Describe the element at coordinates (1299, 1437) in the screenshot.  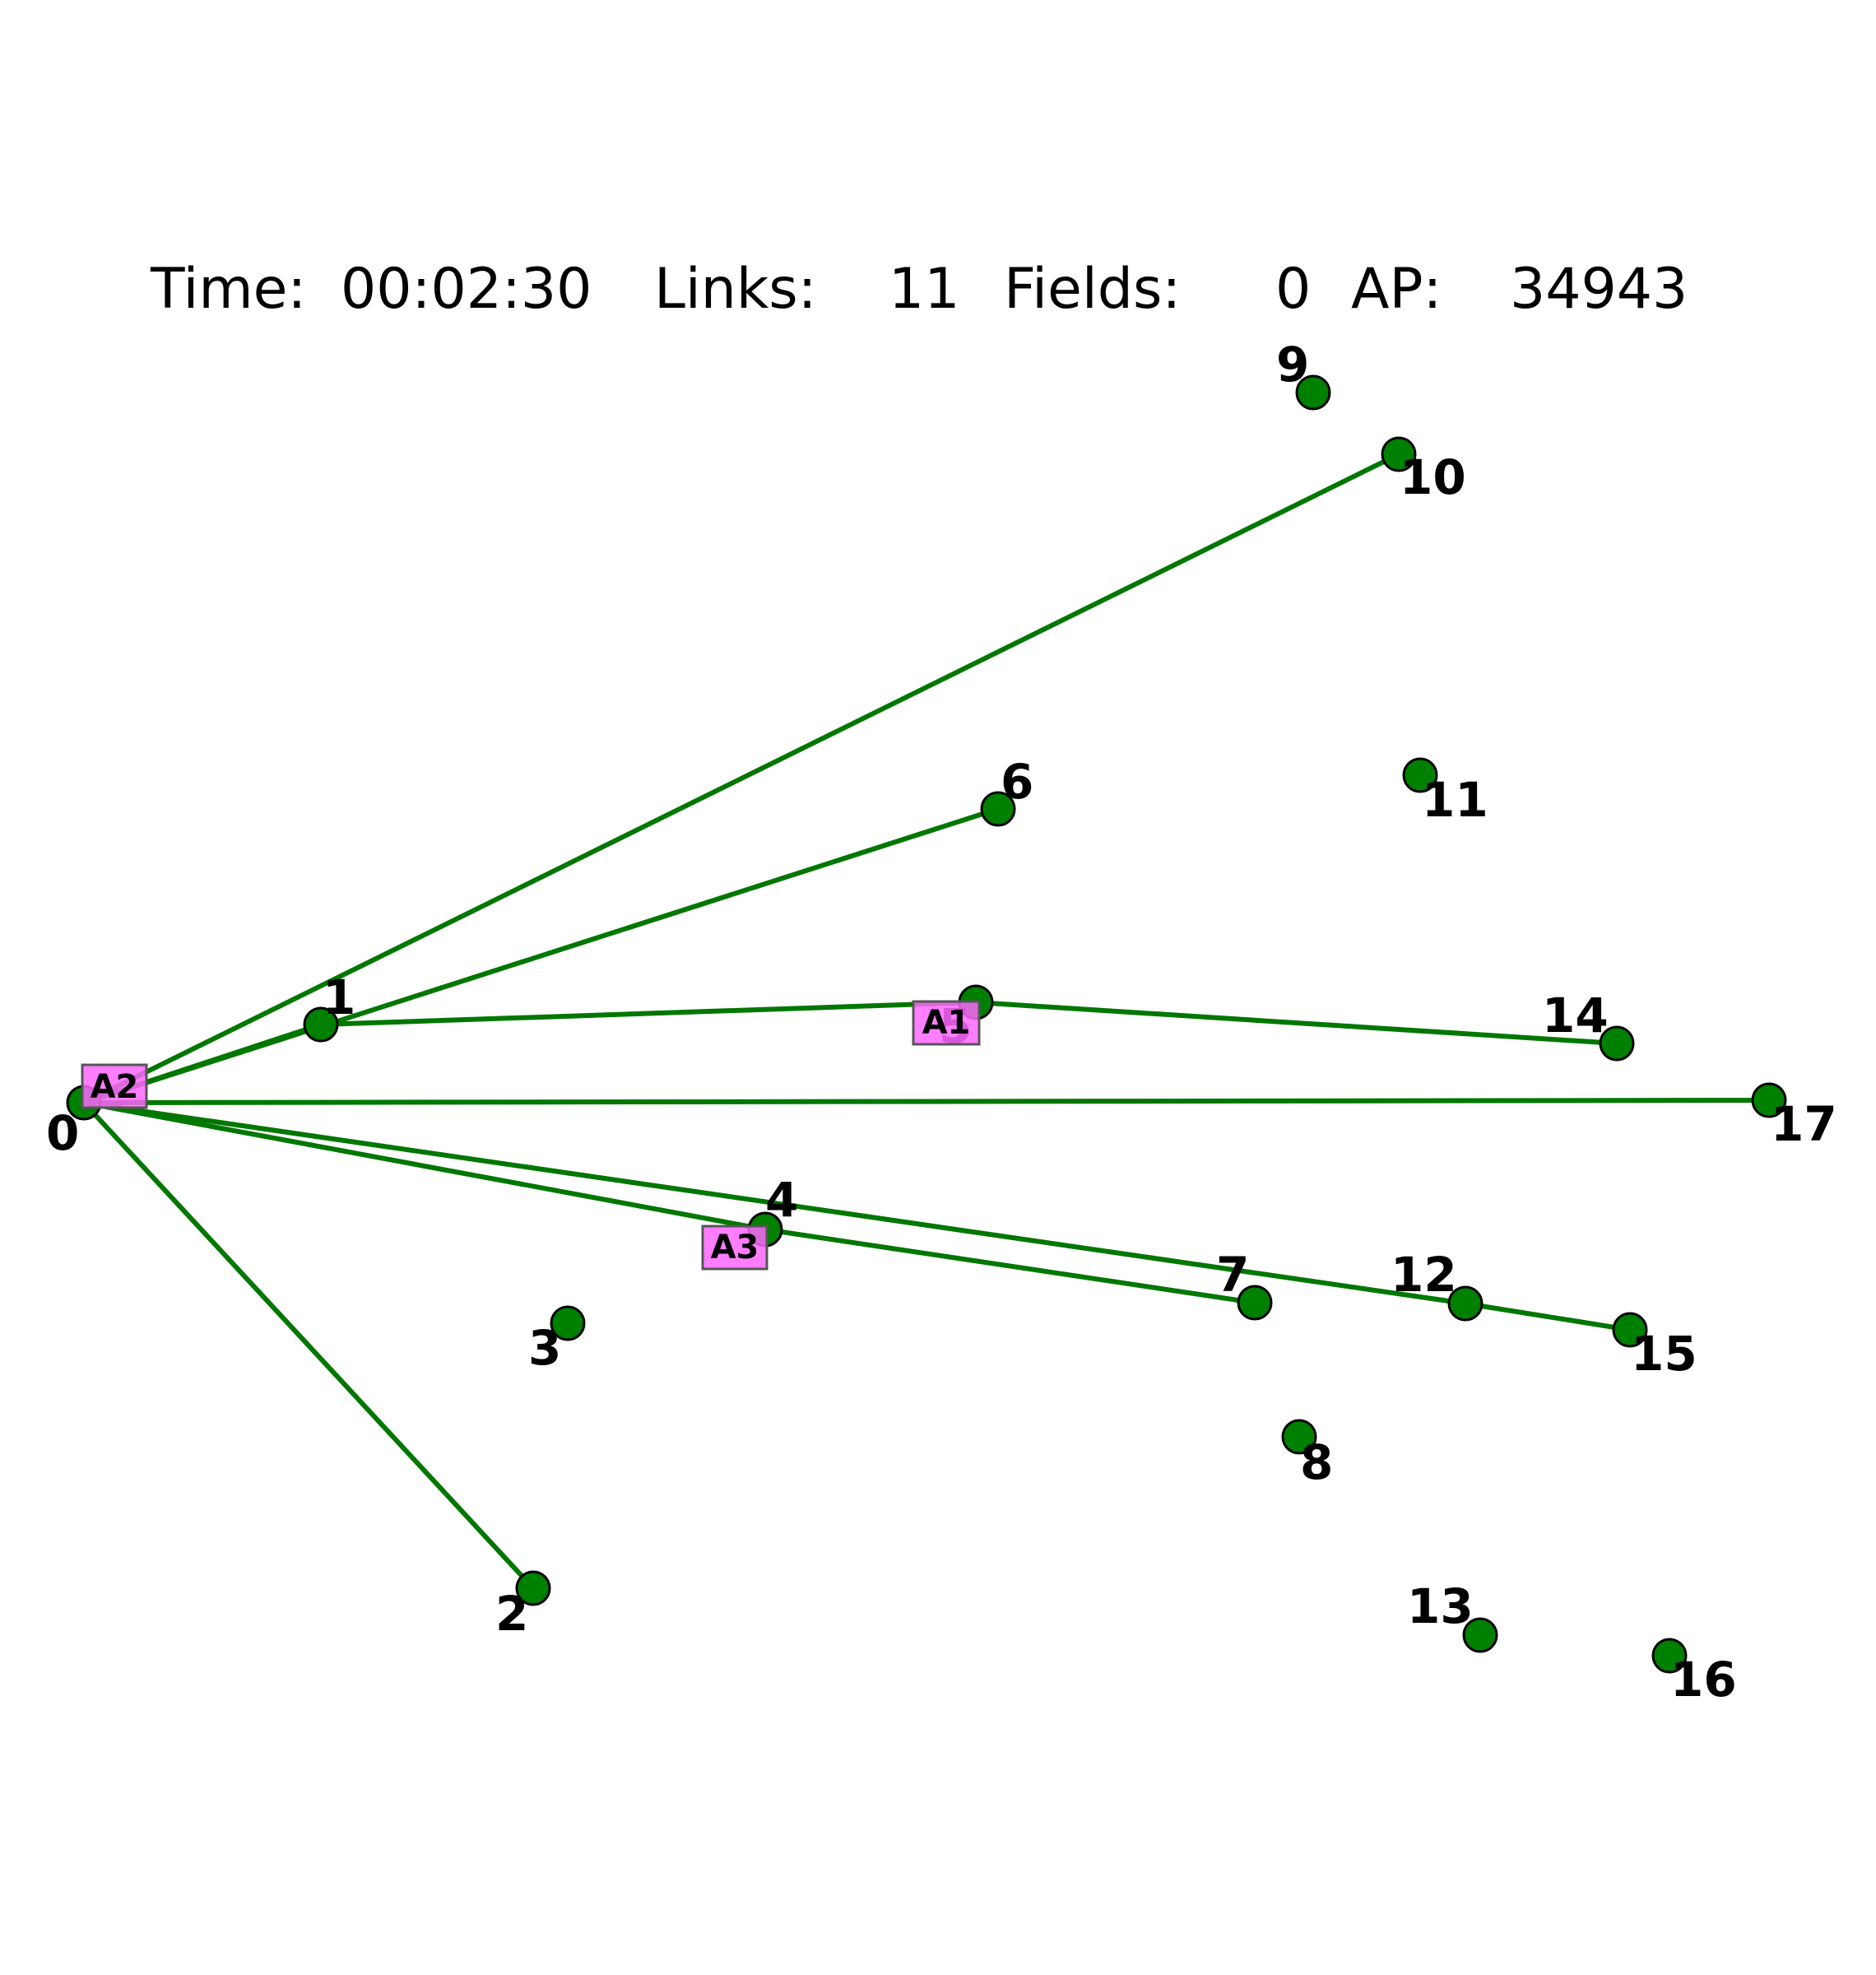
I see `portal-8-marker` at that location.